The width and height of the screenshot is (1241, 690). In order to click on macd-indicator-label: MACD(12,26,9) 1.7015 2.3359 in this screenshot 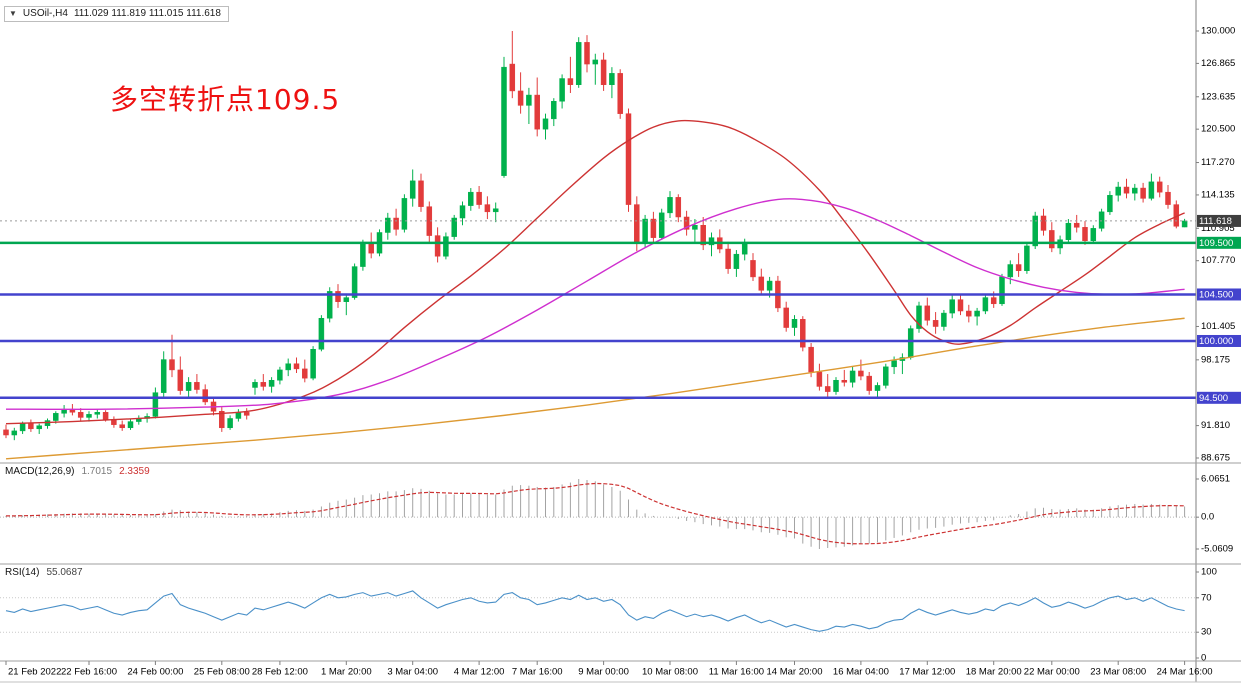, I will do `click(77, 471)`.